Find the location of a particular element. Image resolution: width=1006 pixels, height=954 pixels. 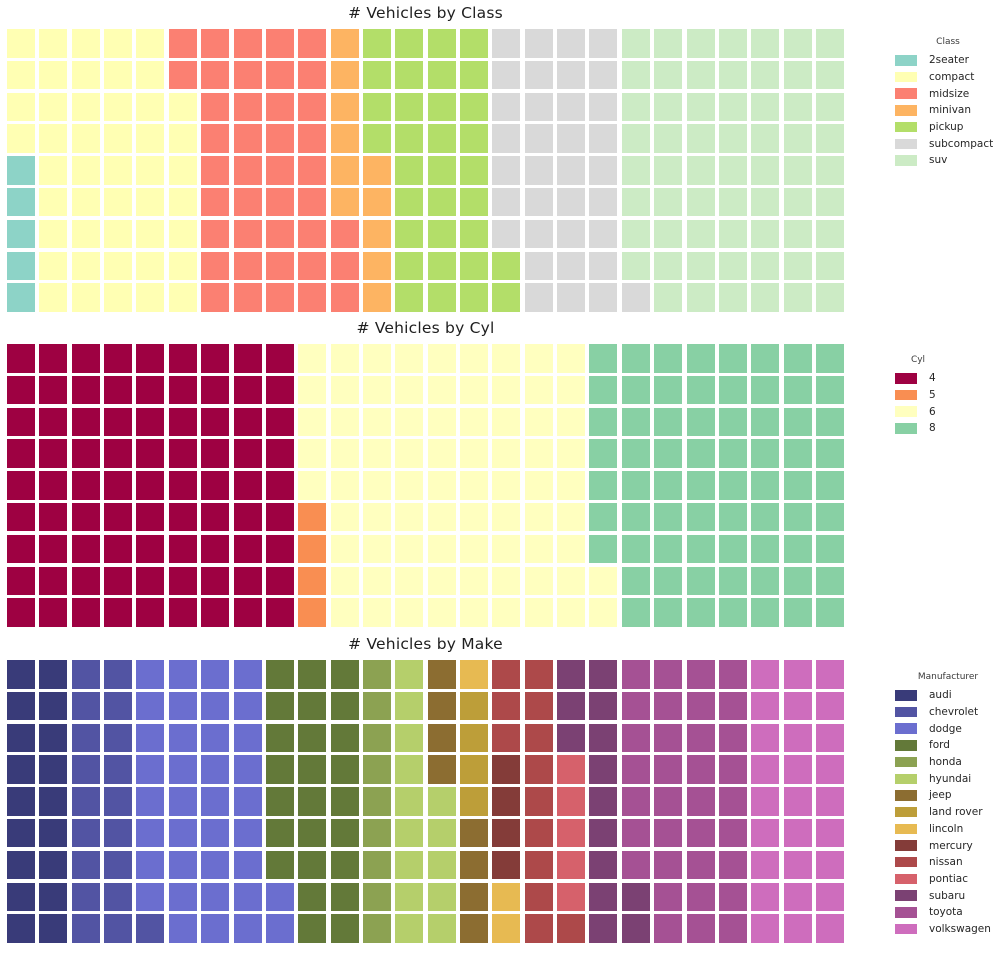

legend-label: nissan is located at coordinates (946, 862).